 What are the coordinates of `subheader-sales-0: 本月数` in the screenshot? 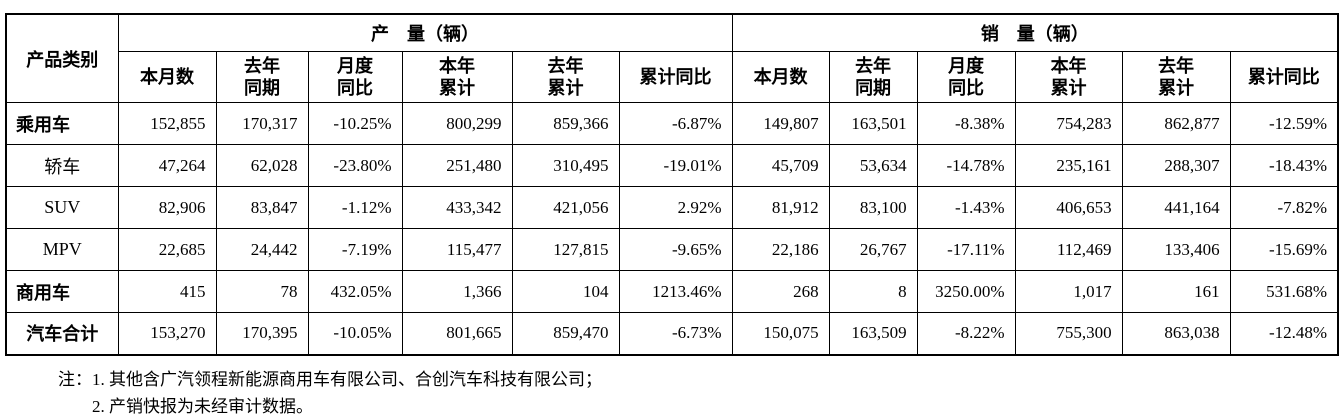 It's located at (780, 77).